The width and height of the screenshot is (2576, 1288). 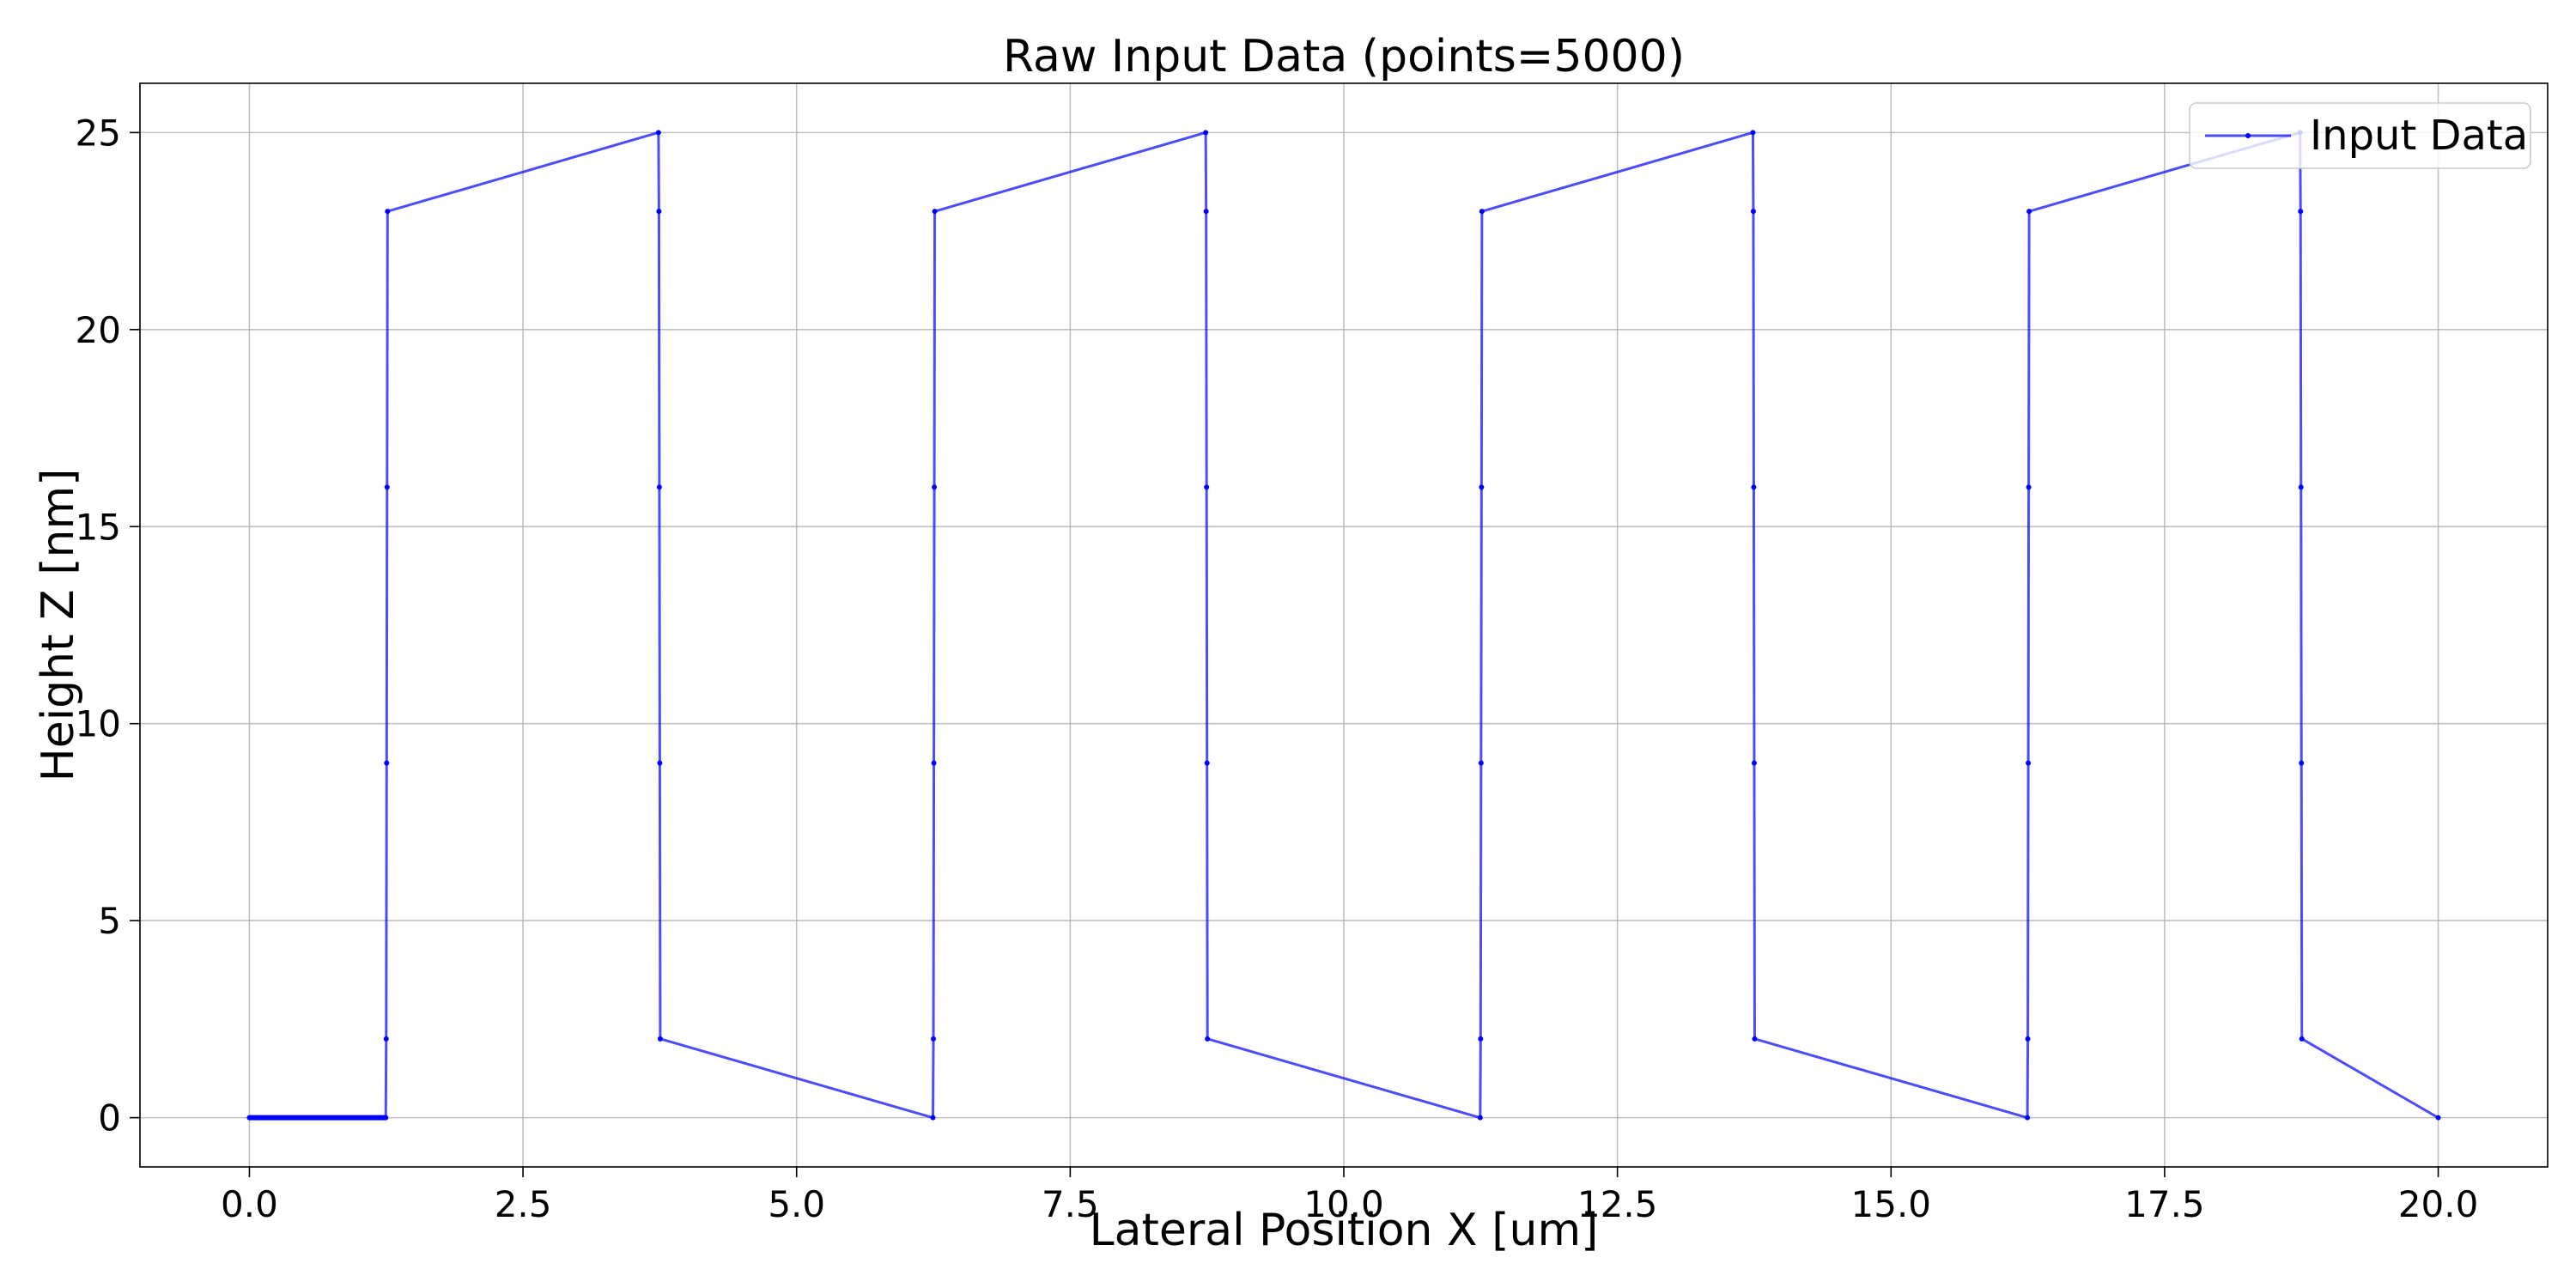 What do you see at coordinates (250, 1204) in the screenshot?
I see `x-tick-label: 0.0` at bounding box center [250, 1204].